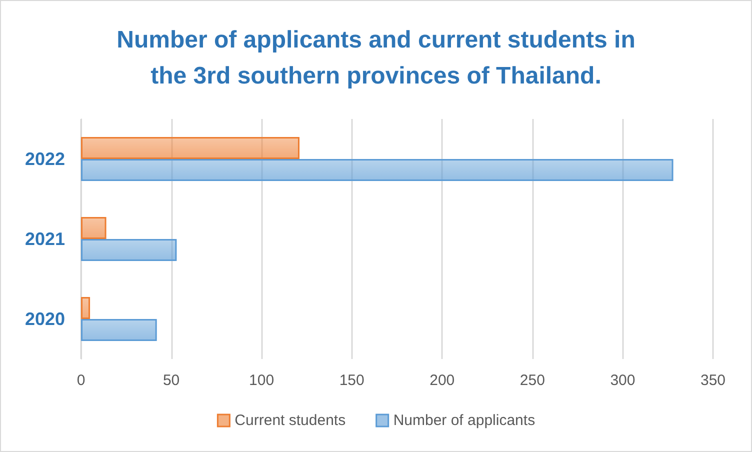 This screenshot has height=452, width=752. I want to click on x-tick-label: 250, so click(532, 380).